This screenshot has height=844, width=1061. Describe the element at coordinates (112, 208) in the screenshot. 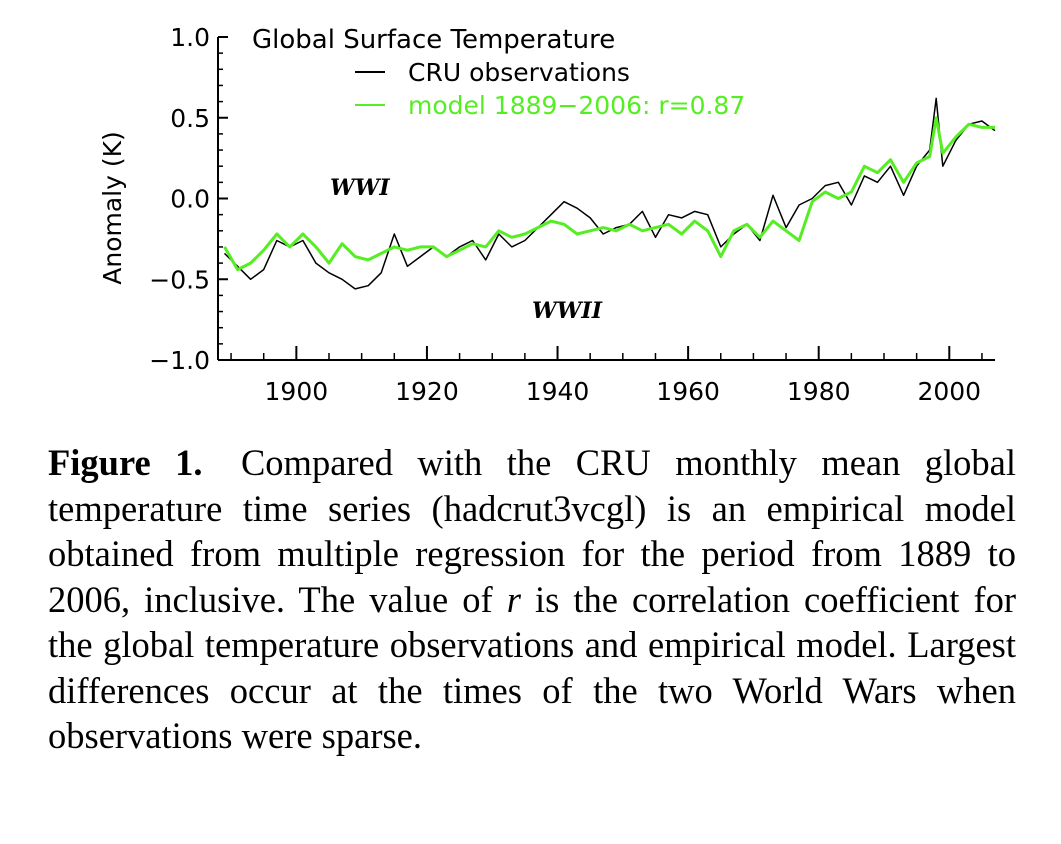

I see `y-axis-label: Anomaly (K)` at that location.